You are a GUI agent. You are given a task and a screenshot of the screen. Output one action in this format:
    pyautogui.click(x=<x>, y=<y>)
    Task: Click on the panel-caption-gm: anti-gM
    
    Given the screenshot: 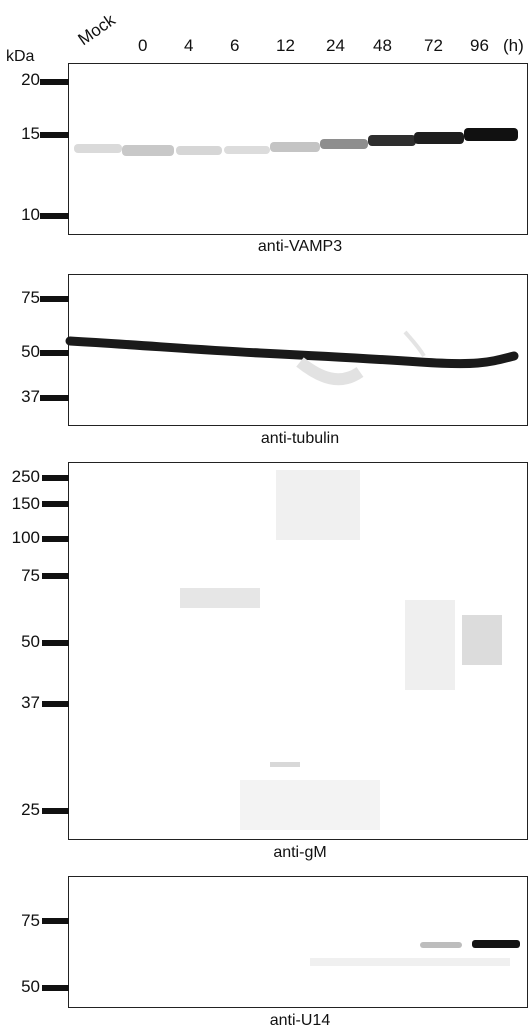 What is the action you would take?
    pyautogui.click(x=300, y=852)
    